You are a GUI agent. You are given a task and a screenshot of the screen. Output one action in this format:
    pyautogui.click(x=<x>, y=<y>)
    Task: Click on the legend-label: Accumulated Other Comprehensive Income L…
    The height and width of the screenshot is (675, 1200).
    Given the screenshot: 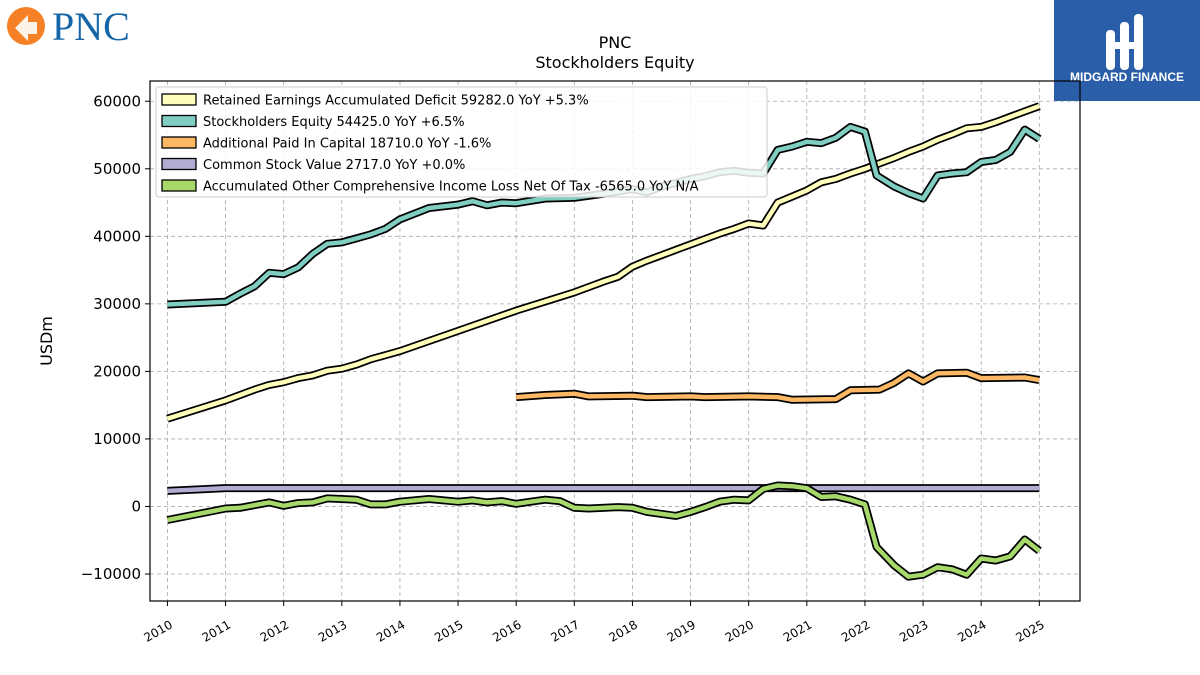 What is the action you would take?
    pyautogui.click(x=451, y=187)
    